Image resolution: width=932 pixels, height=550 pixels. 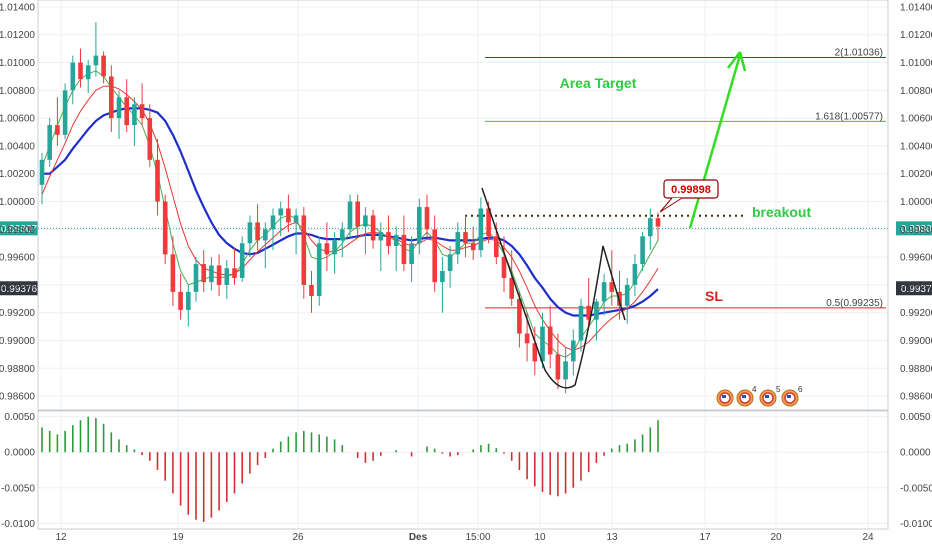 What do you see at coordinates (916, 7) in the screenshot?
I see `y-tick-label-right: 1.01400` at bounding box center [916, 7].